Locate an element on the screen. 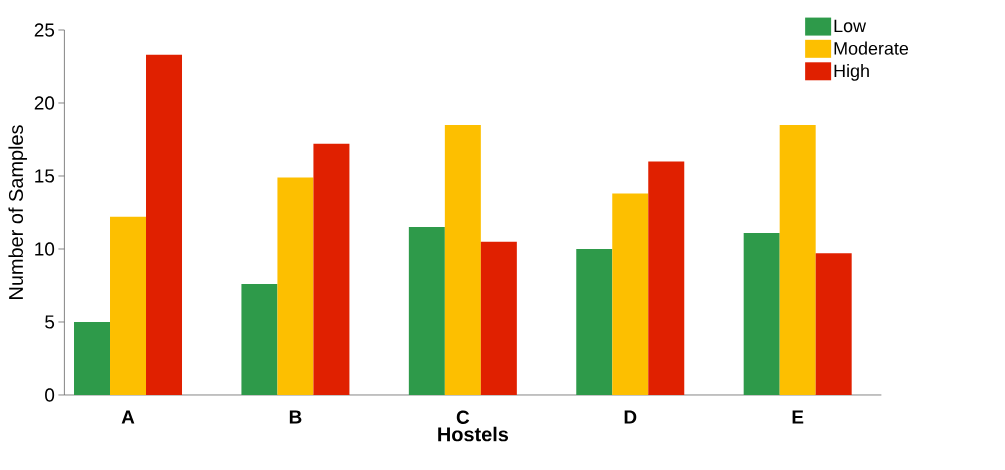 The image size is (1005, 470). x-tick-label: D is located at coordinates (630, 417).